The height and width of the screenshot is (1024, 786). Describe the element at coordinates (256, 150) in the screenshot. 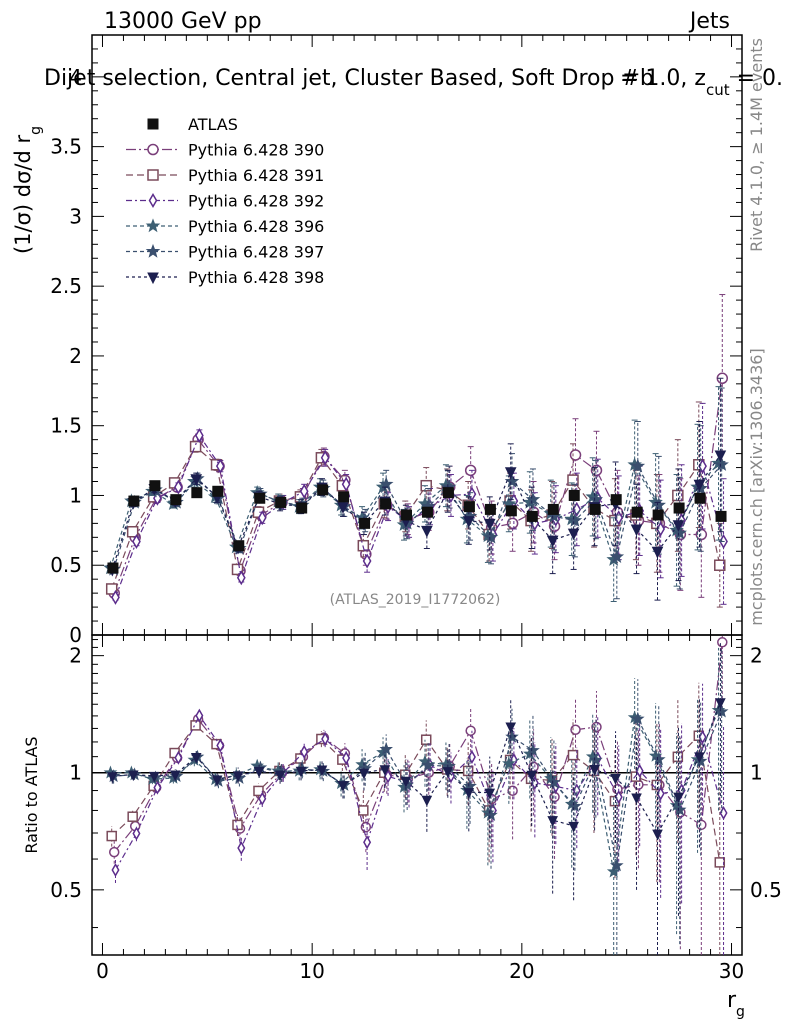

I see `legend-label: Pythia 6.428 390` at that location.